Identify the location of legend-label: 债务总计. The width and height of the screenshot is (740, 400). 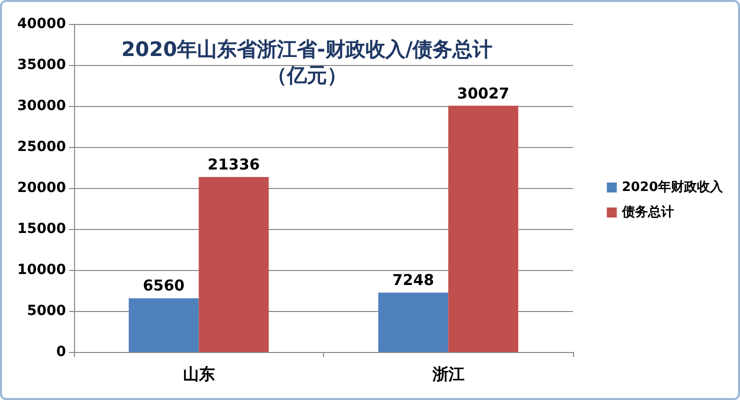
(647, 212).